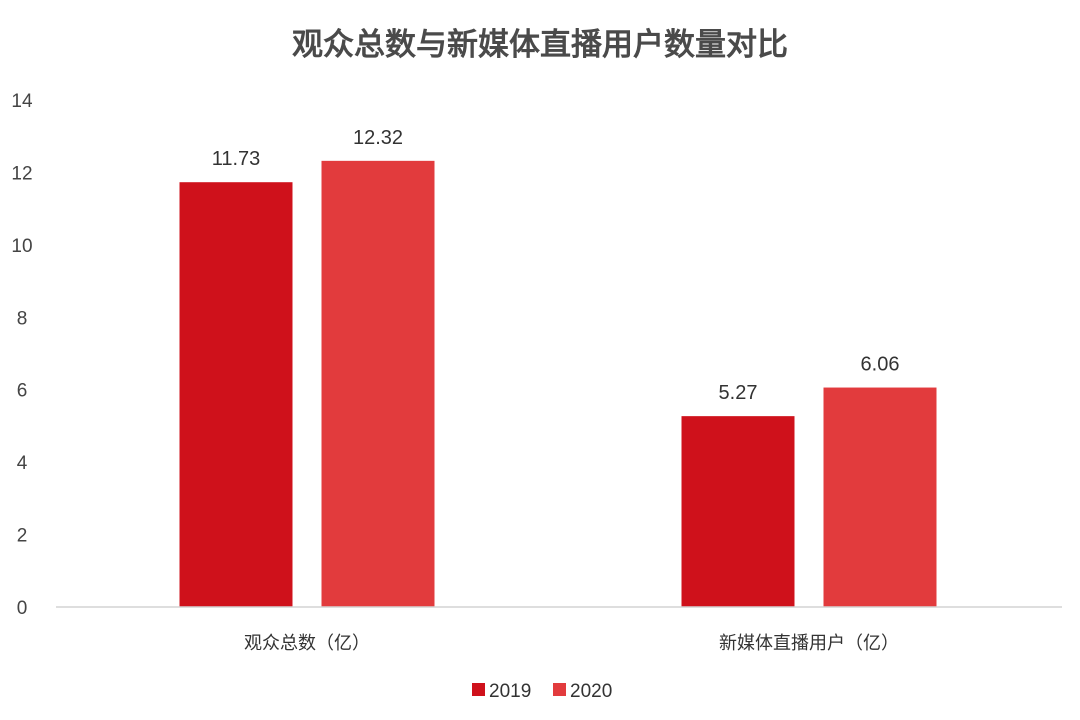 This screenshot has height=720, width=1080. I want to click on data-label: 12.32, so click(378, 138).